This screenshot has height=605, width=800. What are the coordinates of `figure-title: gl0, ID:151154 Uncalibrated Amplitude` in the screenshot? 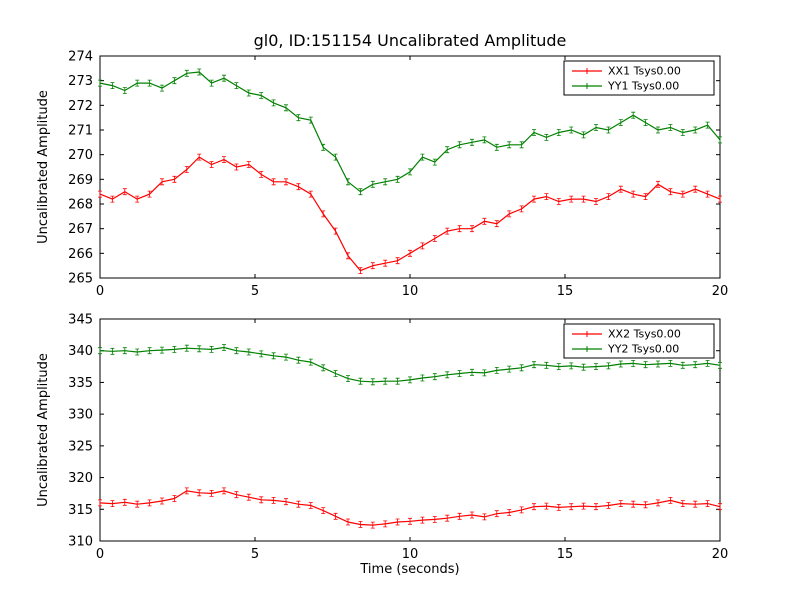 It's located at (410, 40).